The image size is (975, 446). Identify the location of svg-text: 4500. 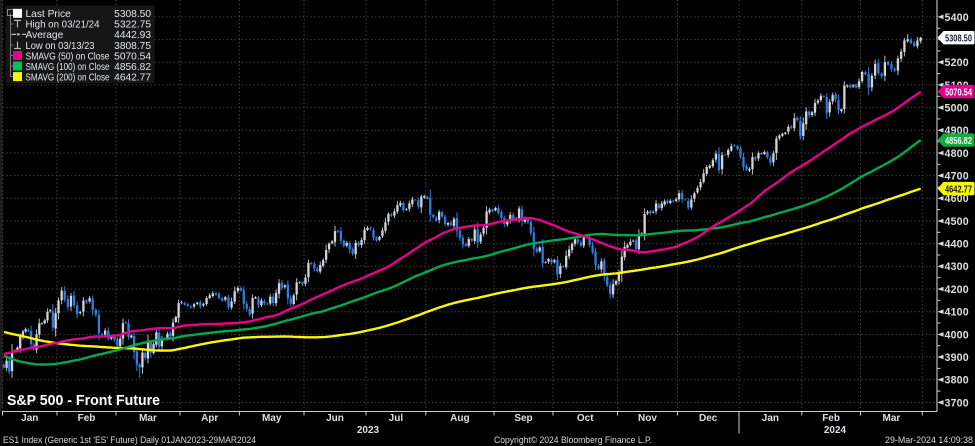
(957, 222).